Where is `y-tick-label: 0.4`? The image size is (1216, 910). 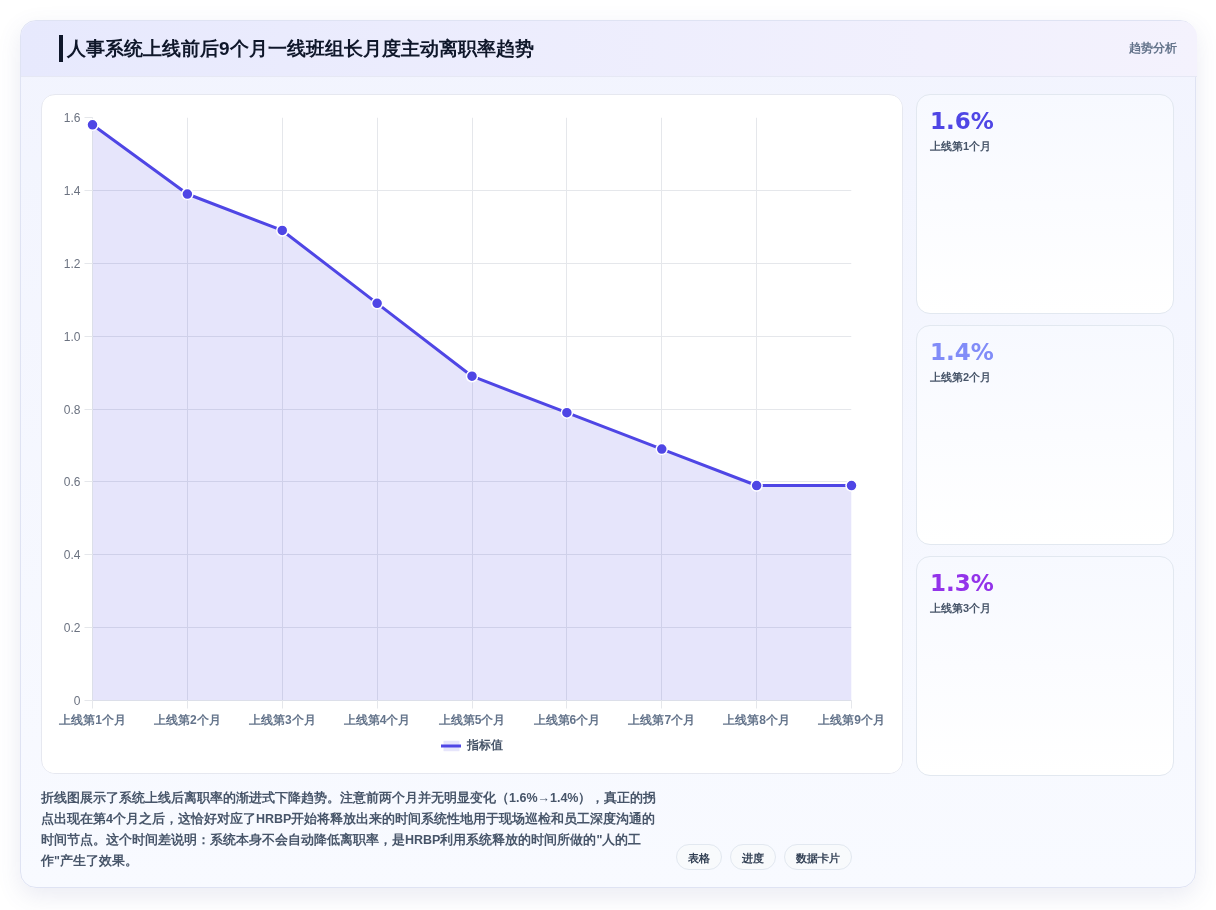
y-tick-label: 0.4 is located at coordinates (72, 555).